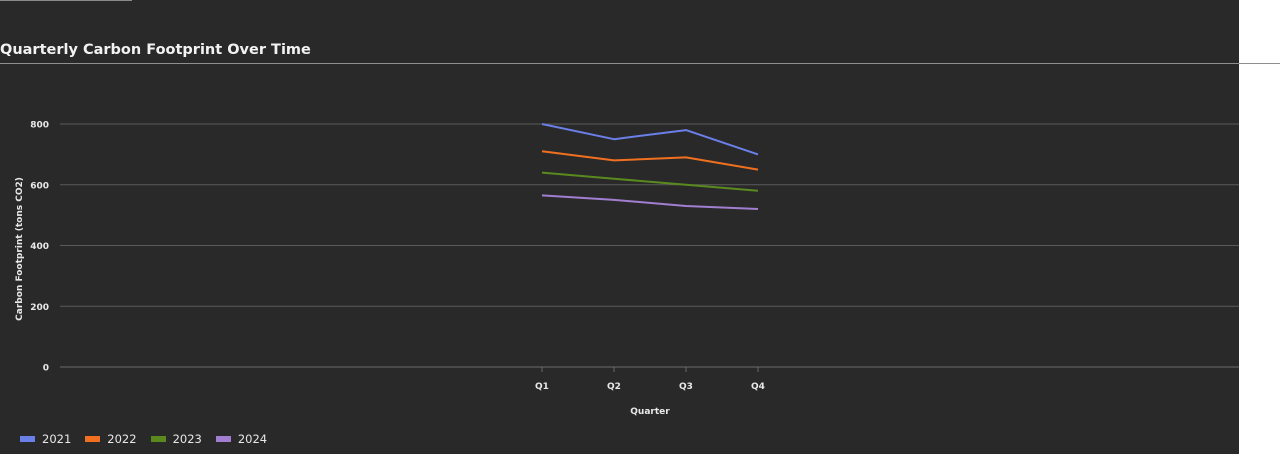 The height and width of the screenshot is (454, 1280). I want to click on x-axis-ticks: Q1 Q2 Q3 Q4, so click(650, 379).